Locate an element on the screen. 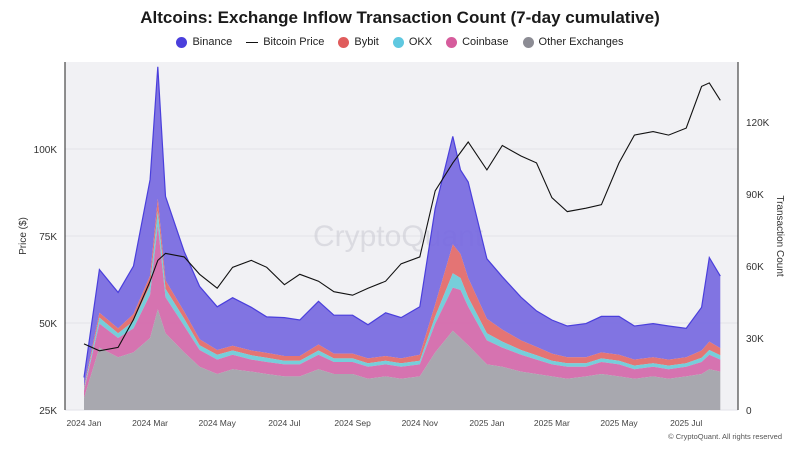  legend-label: Other Exchanges is located at coordinates (581, 42).